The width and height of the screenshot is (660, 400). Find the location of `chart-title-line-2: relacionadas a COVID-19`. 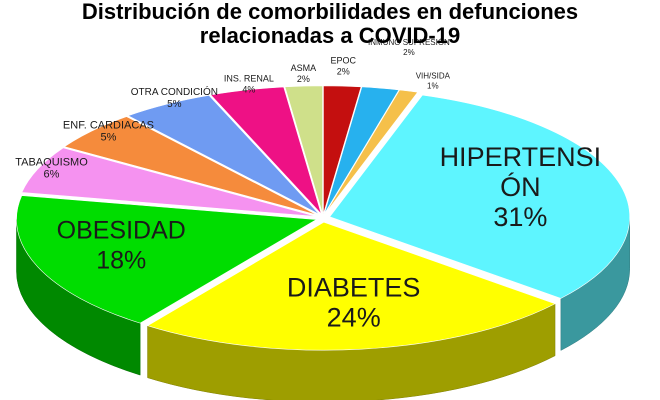

chart-title-line-2: relacionadas a COVID-19 is located at coordinates (330, 35).